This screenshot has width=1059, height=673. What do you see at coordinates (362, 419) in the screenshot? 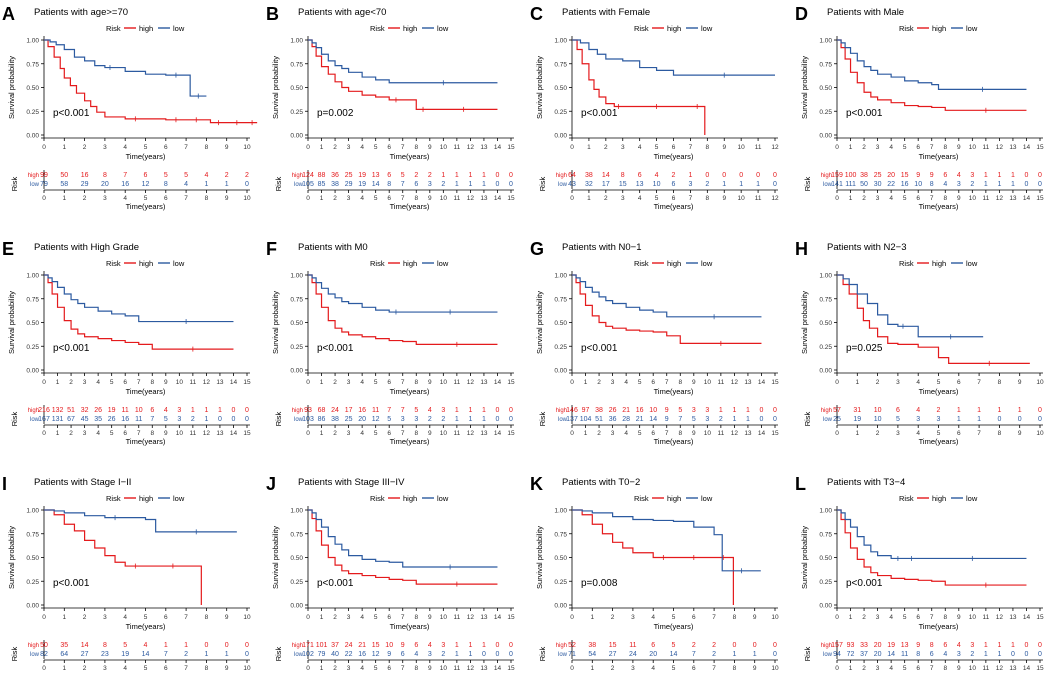
I see `risk-count-low: 20` at bounding box center [362, 419].